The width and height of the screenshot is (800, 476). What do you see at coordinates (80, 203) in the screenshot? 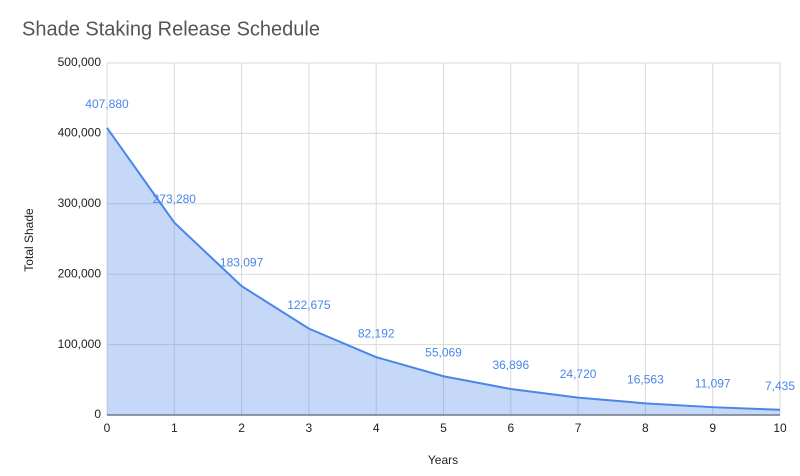
I see `y-tick-label: 300,000` at bounding box center [80, 203].